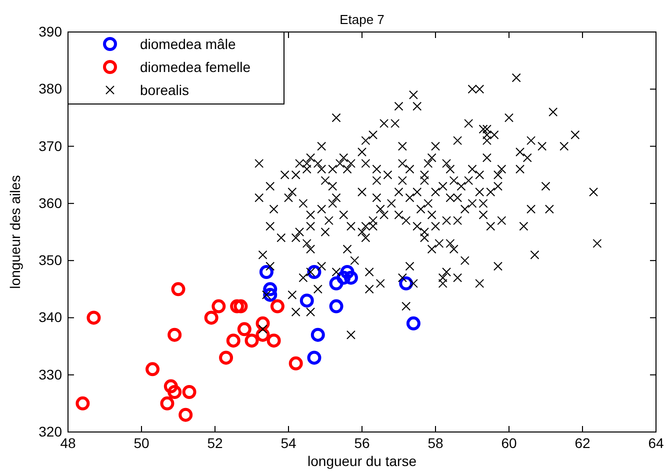  I want to click on y-tick-label: 340, so click(50, 317).